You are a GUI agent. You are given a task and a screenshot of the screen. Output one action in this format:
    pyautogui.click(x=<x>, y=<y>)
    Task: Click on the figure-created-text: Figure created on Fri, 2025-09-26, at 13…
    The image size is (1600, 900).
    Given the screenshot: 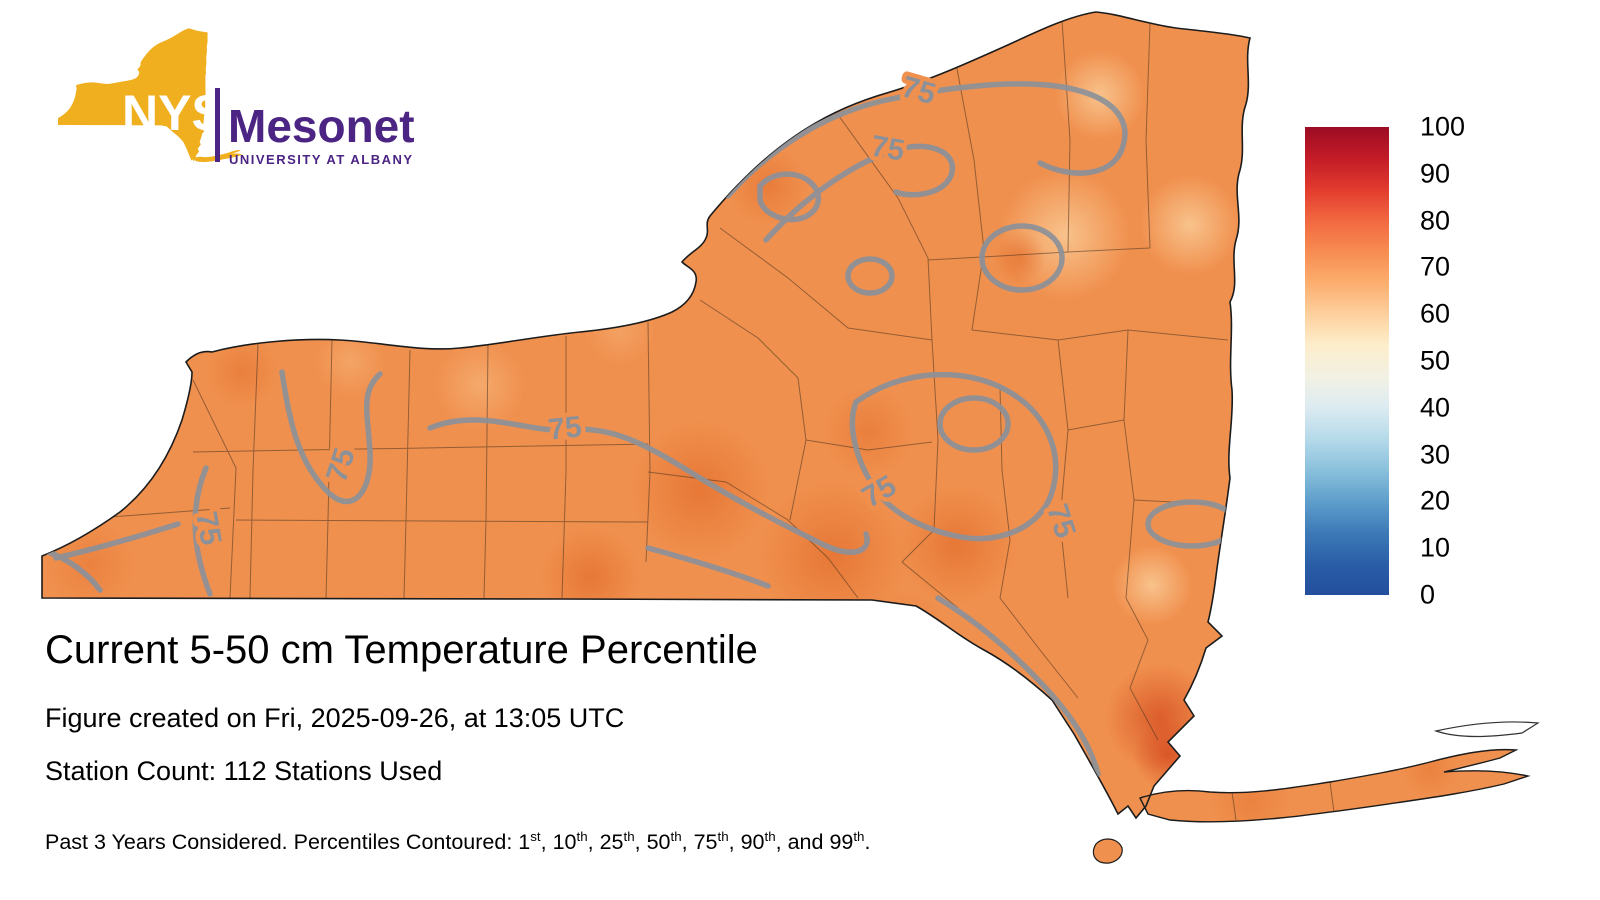 What is the action you would take?
    pyautogui.click(x=335, y=718)
    